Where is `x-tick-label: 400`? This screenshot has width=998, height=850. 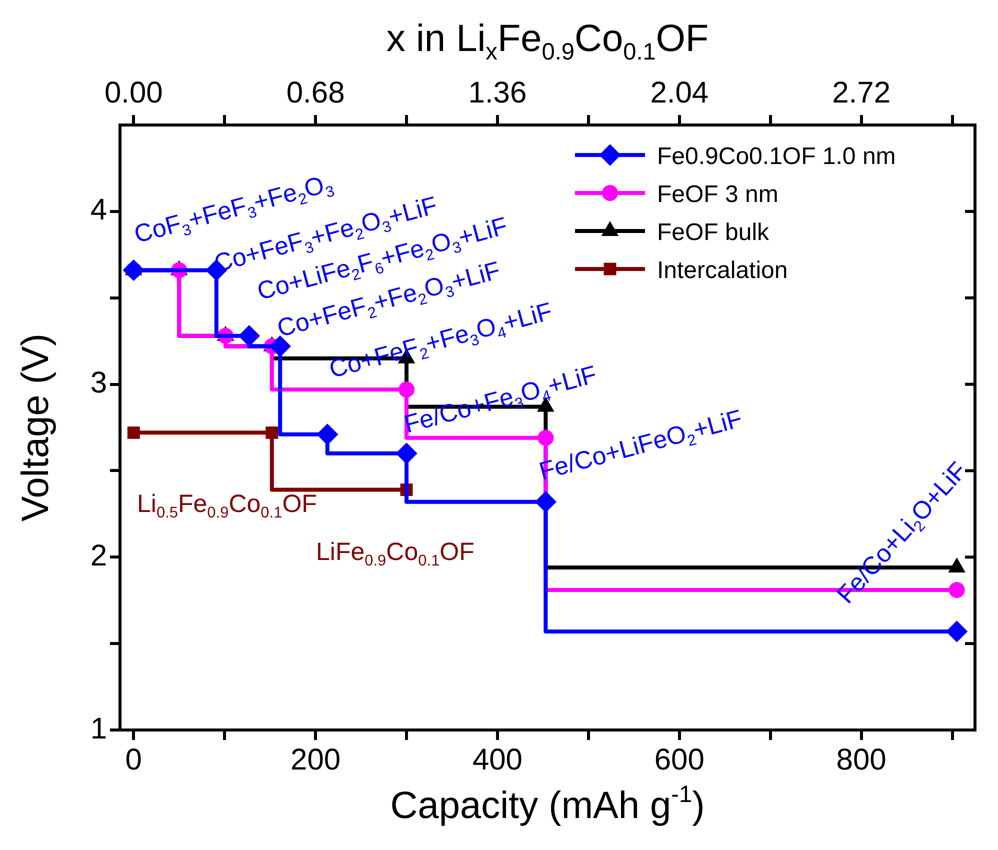
x-tick-label: 400 is located at coordinates (497, 759).